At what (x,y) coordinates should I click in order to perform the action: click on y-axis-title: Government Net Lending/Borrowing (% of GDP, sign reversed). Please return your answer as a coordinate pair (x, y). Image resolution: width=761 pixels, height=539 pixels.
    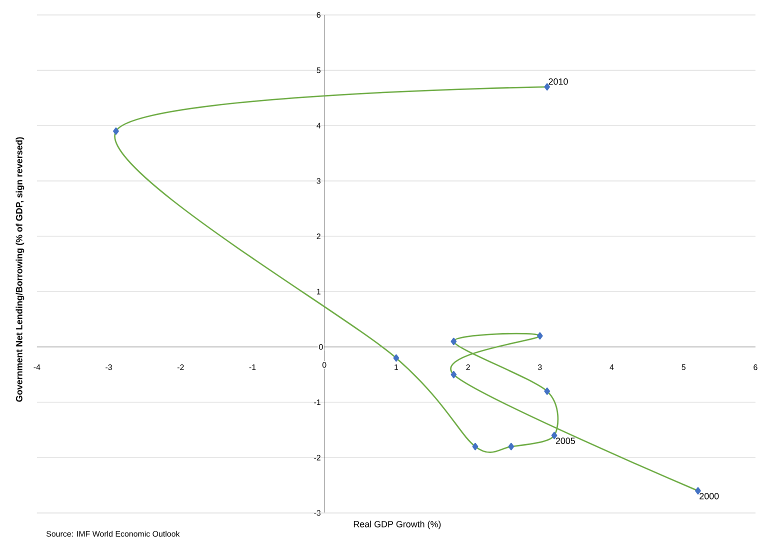
    Looking at the image, I should click on (20, 269).